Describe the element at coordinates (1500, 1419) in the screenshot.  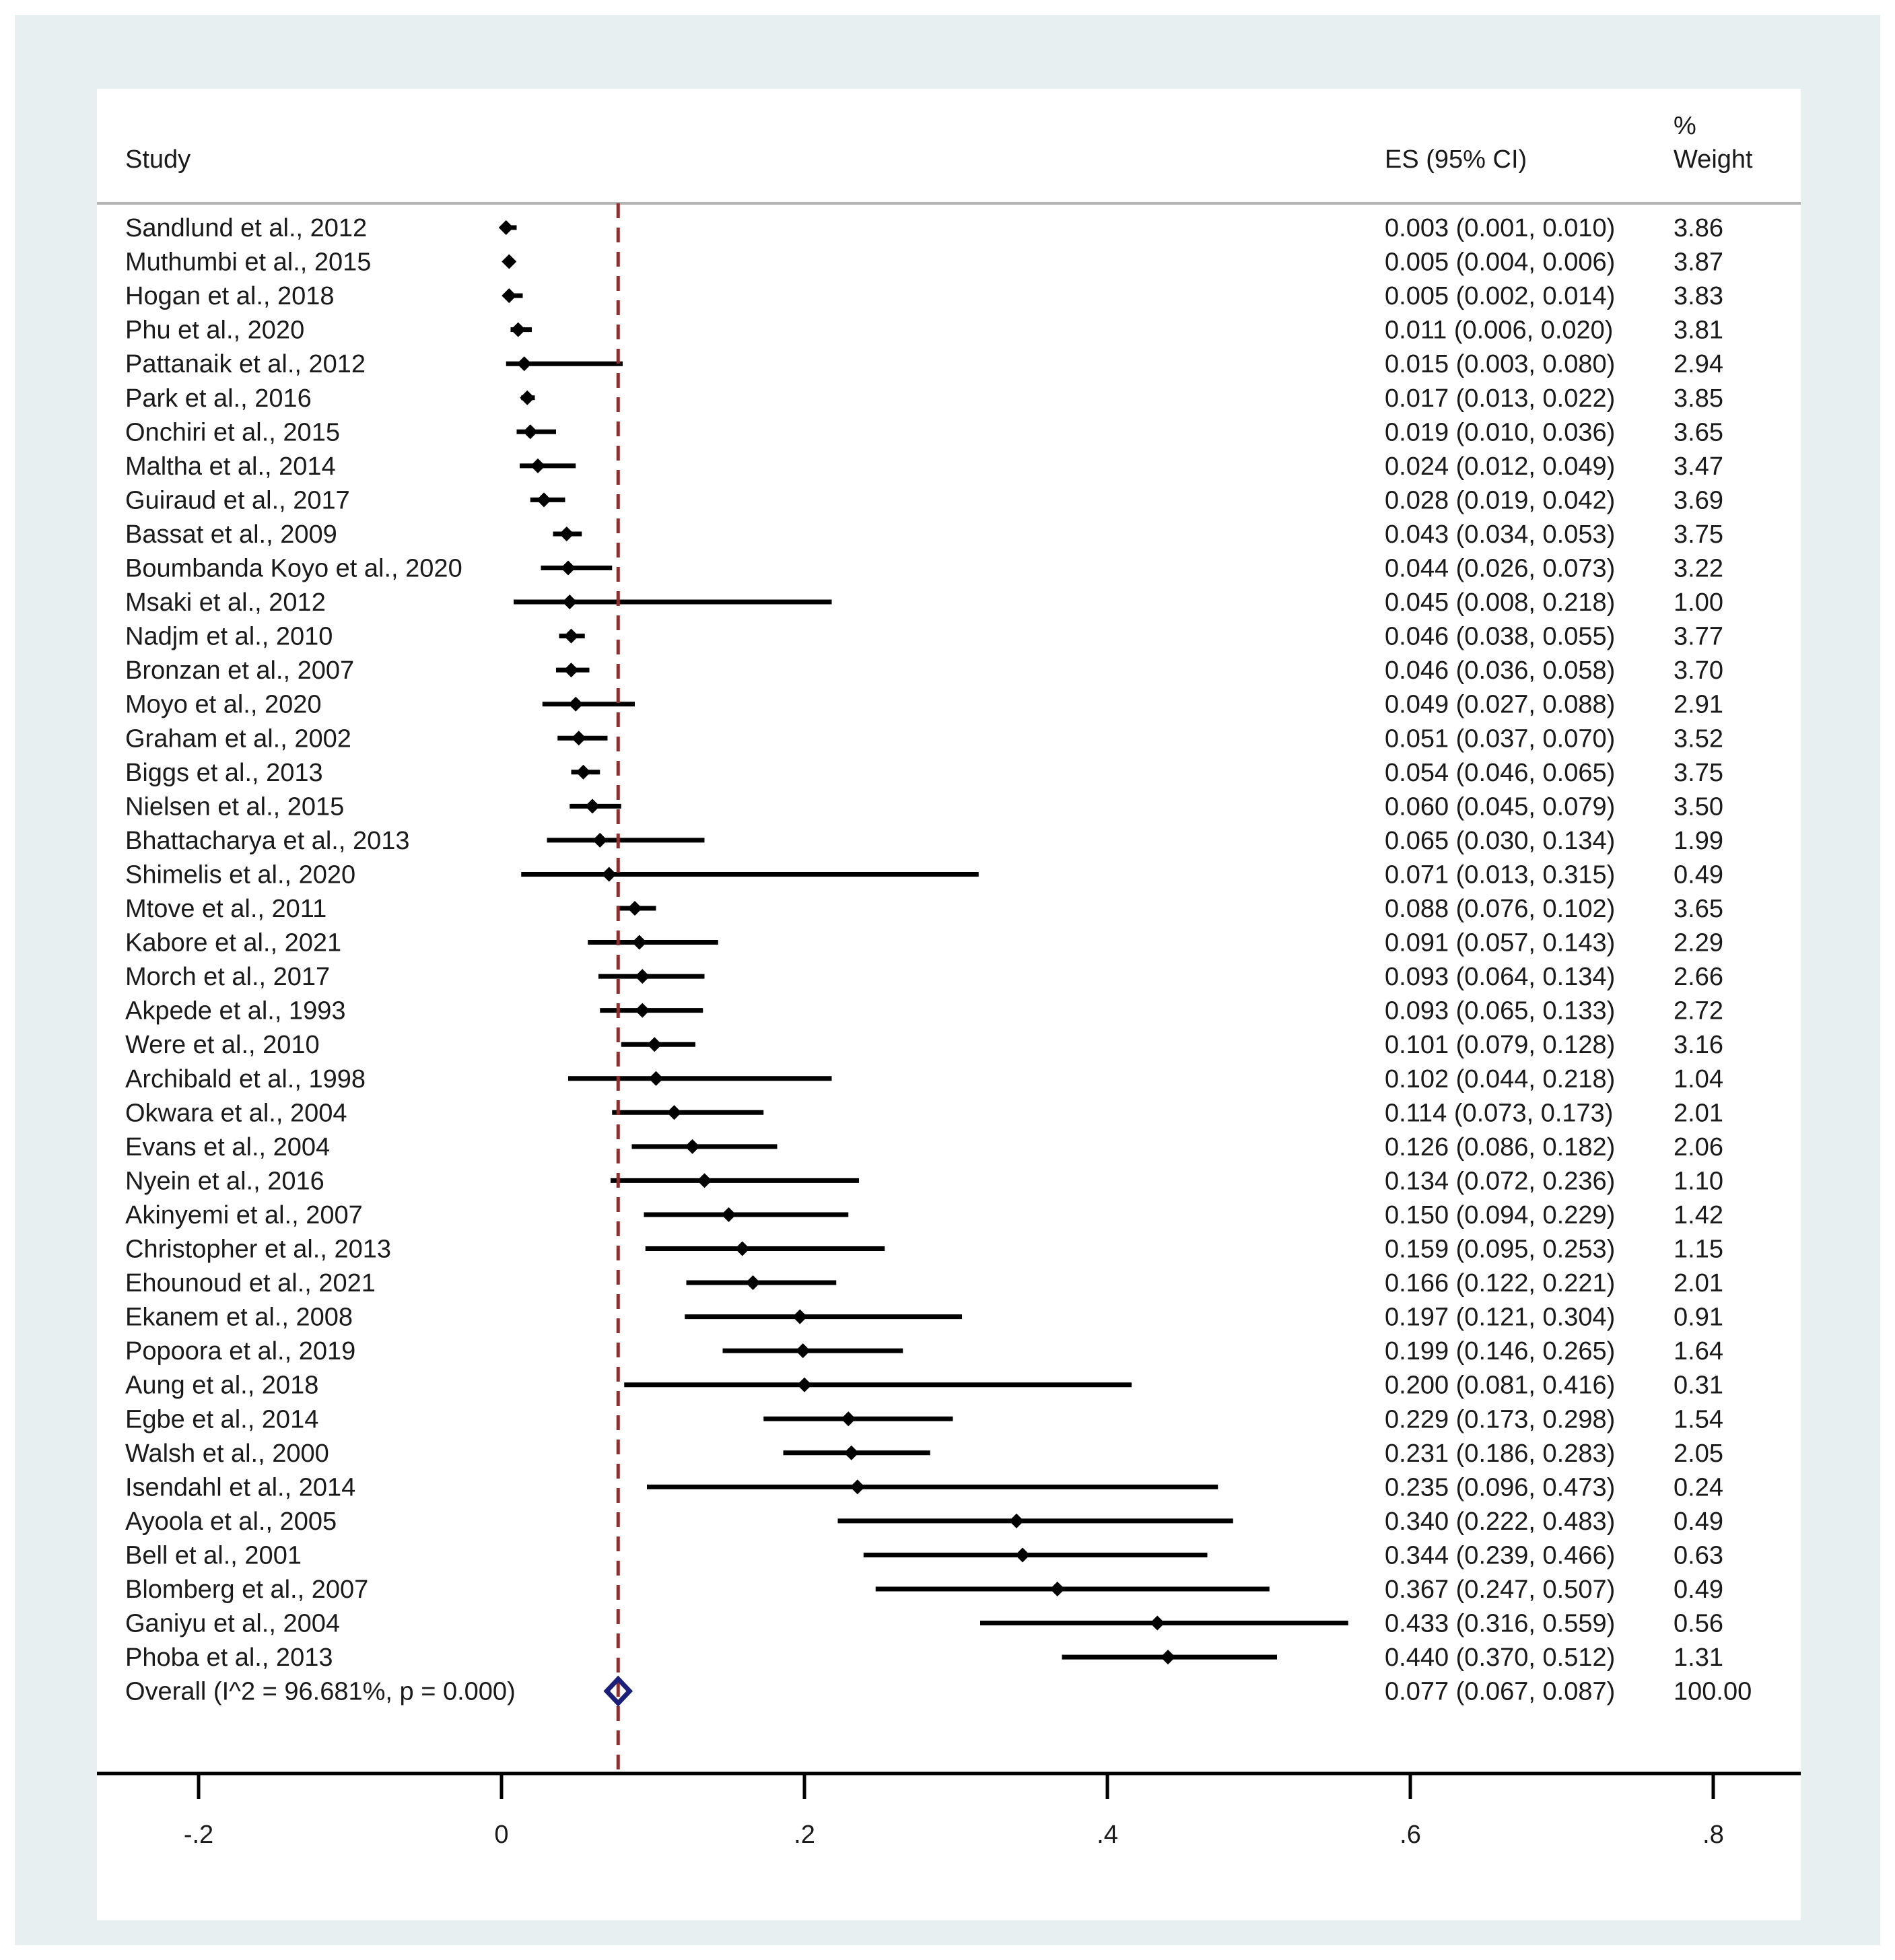
I see `study-es-ci: 0.229 (0.173, 0.298)` at that location.